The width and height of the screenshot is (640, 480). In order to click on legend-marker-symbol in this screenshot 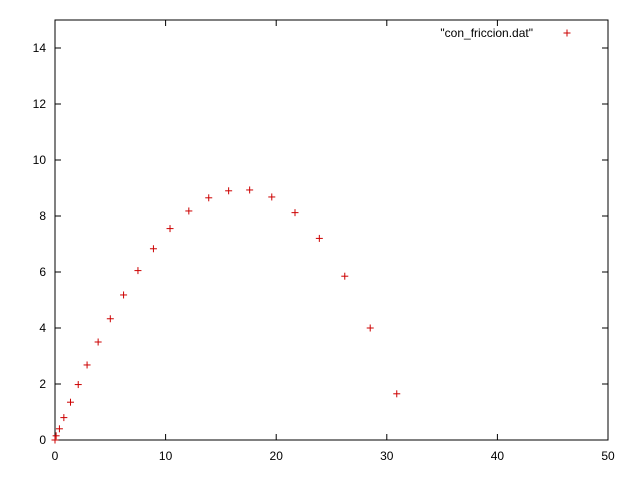, I will do `click(567, 33)`.